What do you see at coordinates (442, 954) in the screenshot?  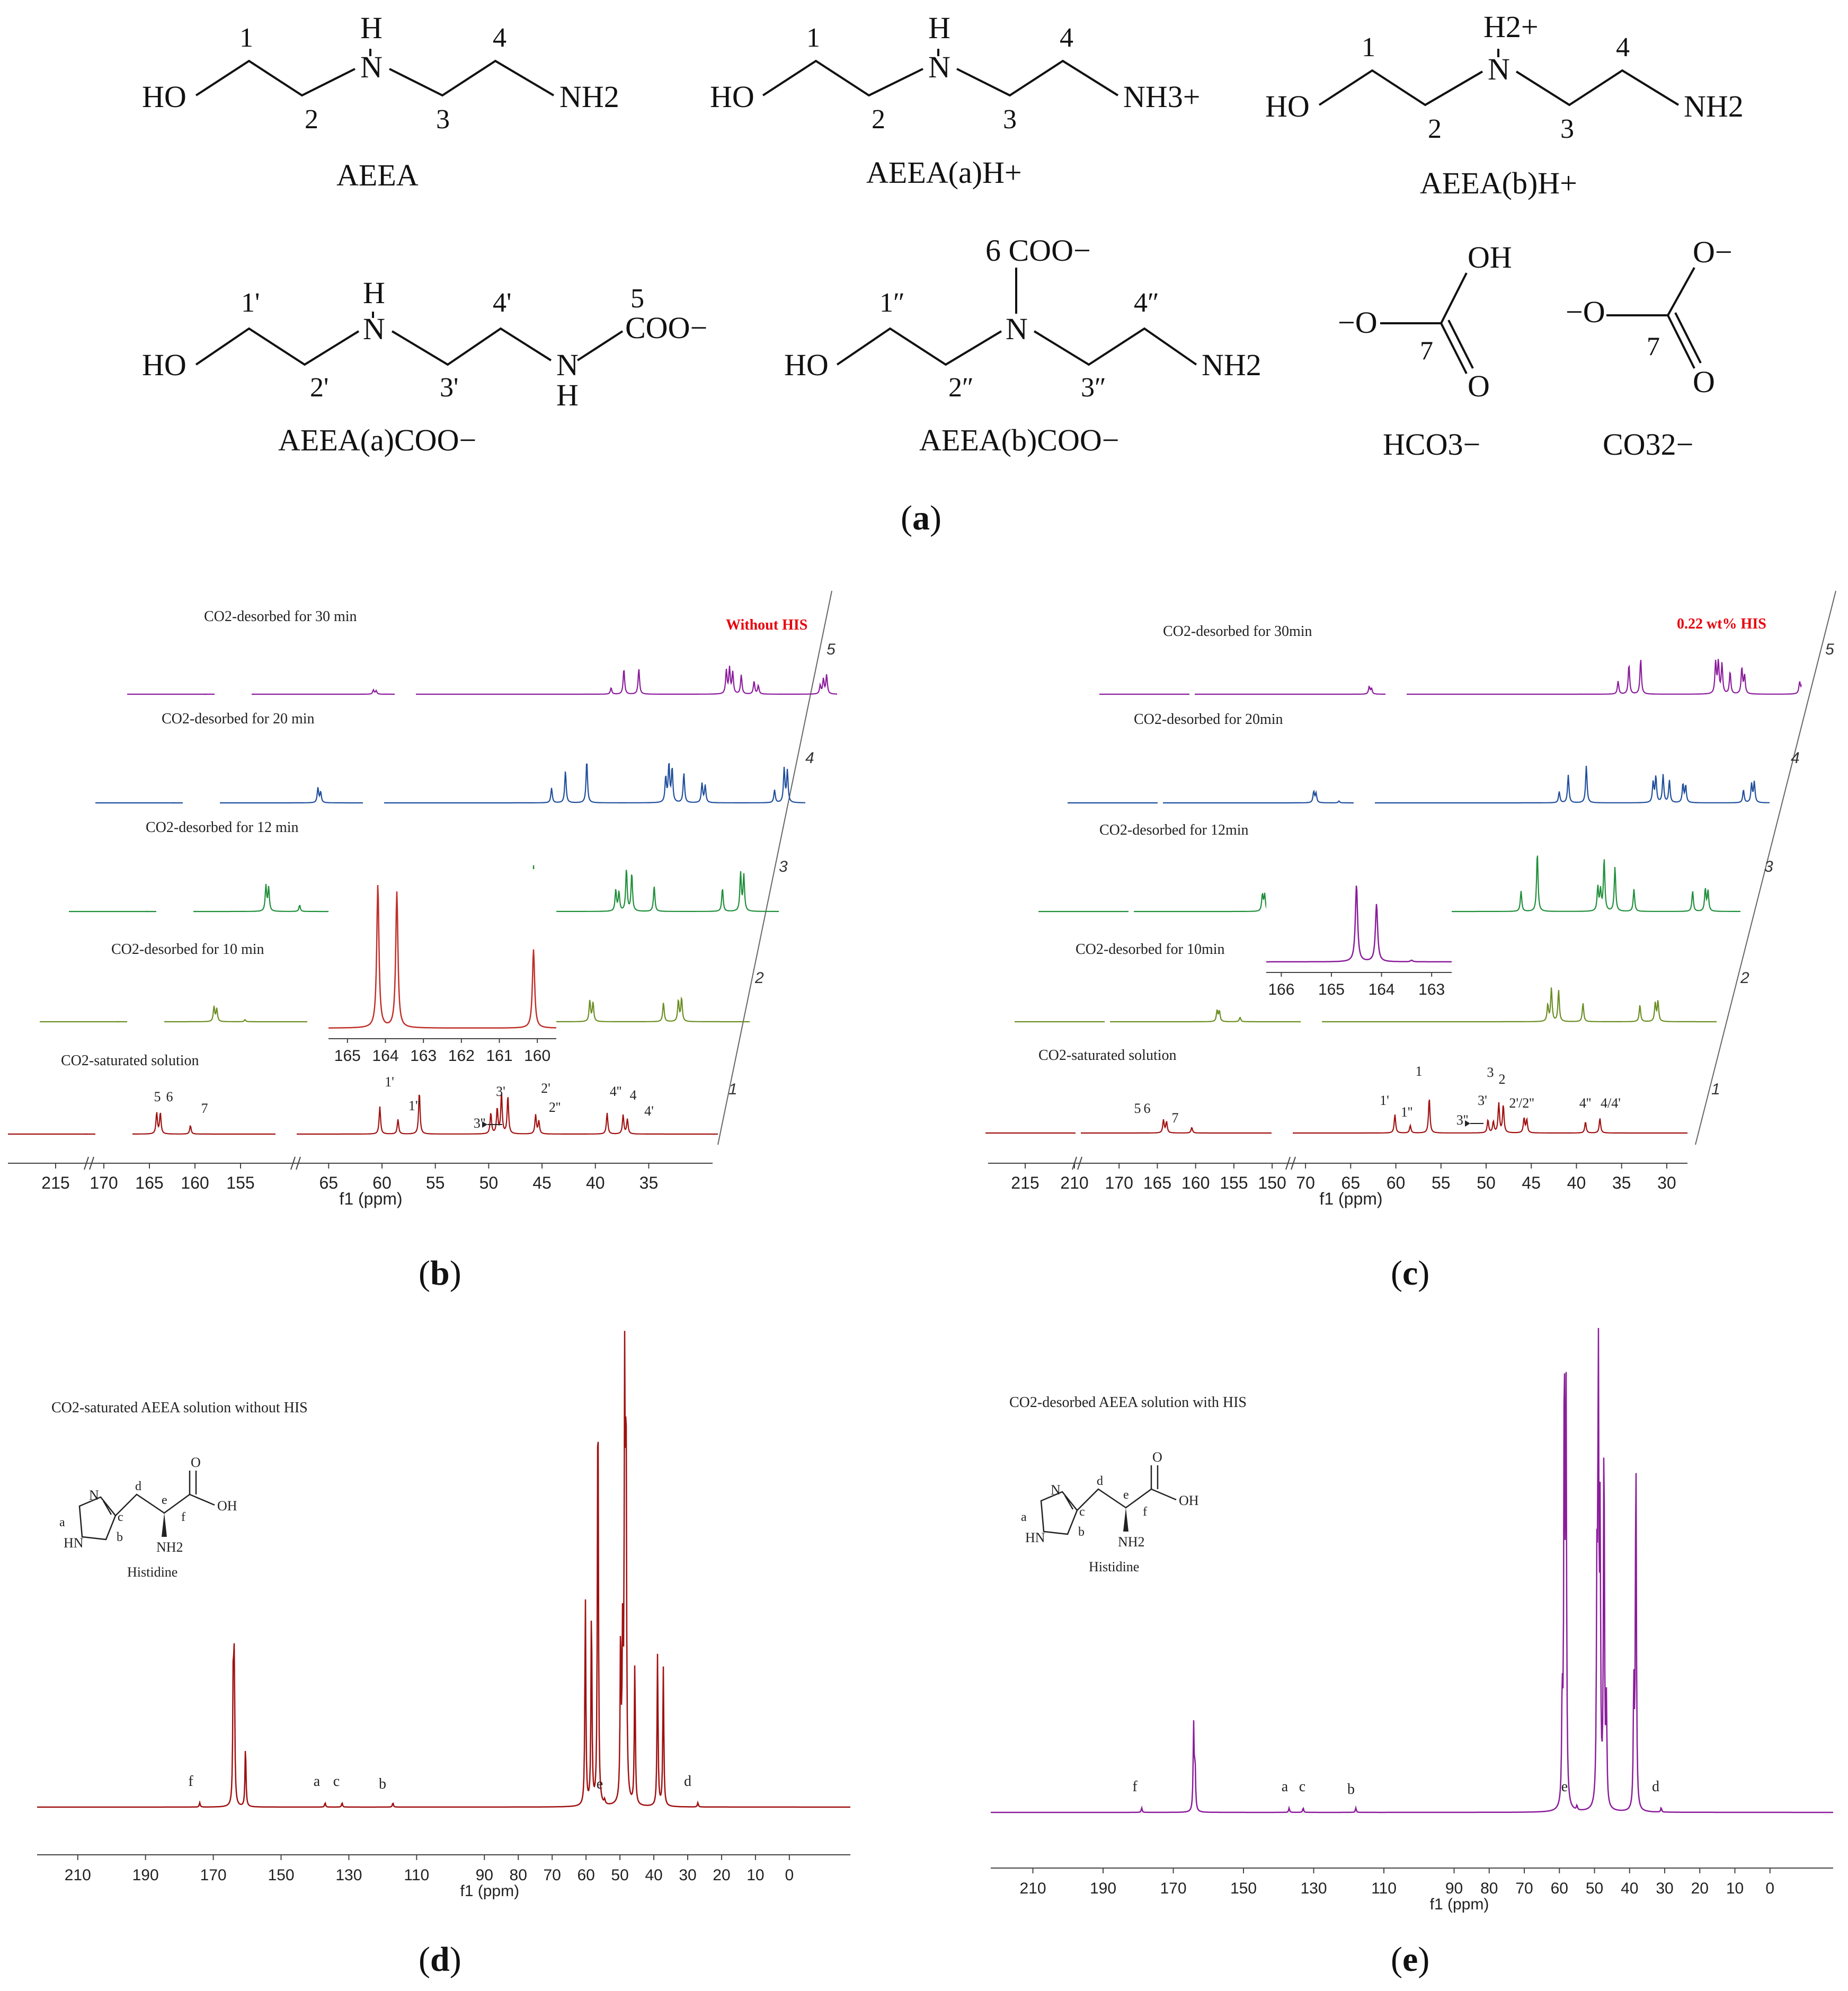 I see `inset-background` at bounding box center [442, 954].